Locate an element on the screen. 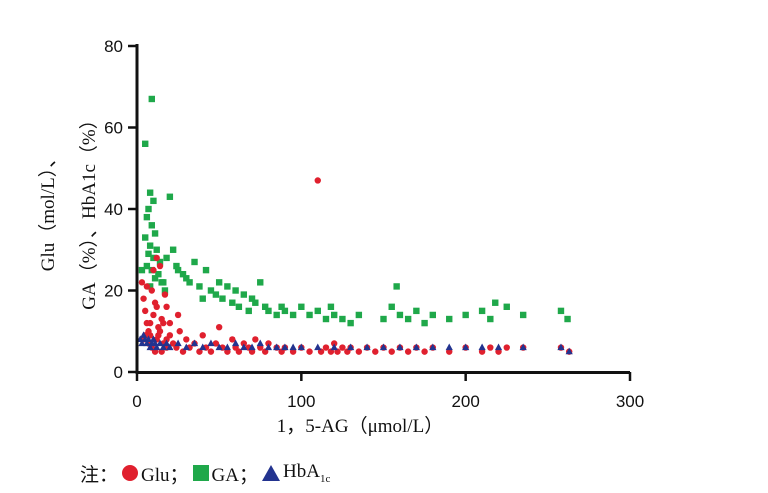  legend-note-prefix: 注： is located at coordinates (99, 475).